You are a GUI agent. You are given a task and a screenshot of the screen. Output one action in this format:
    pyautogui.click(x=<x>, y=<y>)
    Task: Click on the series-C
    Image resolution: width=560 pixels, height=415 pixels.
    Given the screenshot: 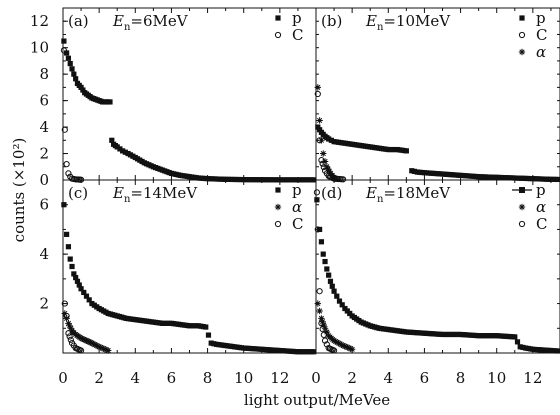 What is the action you would take?
    pyautogui.click(x=325, y=271)
    